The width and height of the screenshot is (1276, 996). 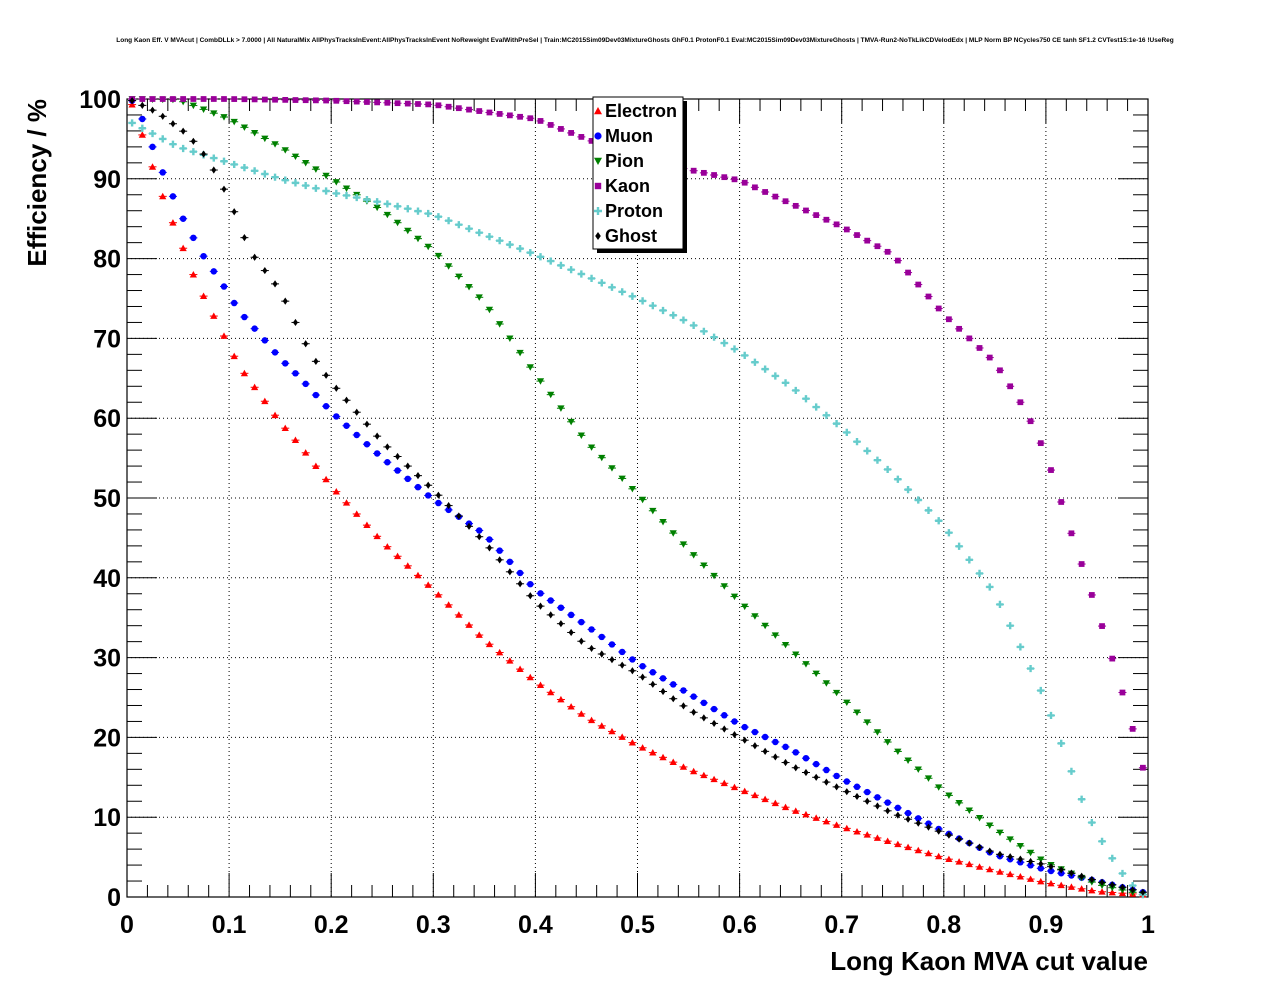 I want to click on x-tick-label: 0.8, so click(x=943, y=925).